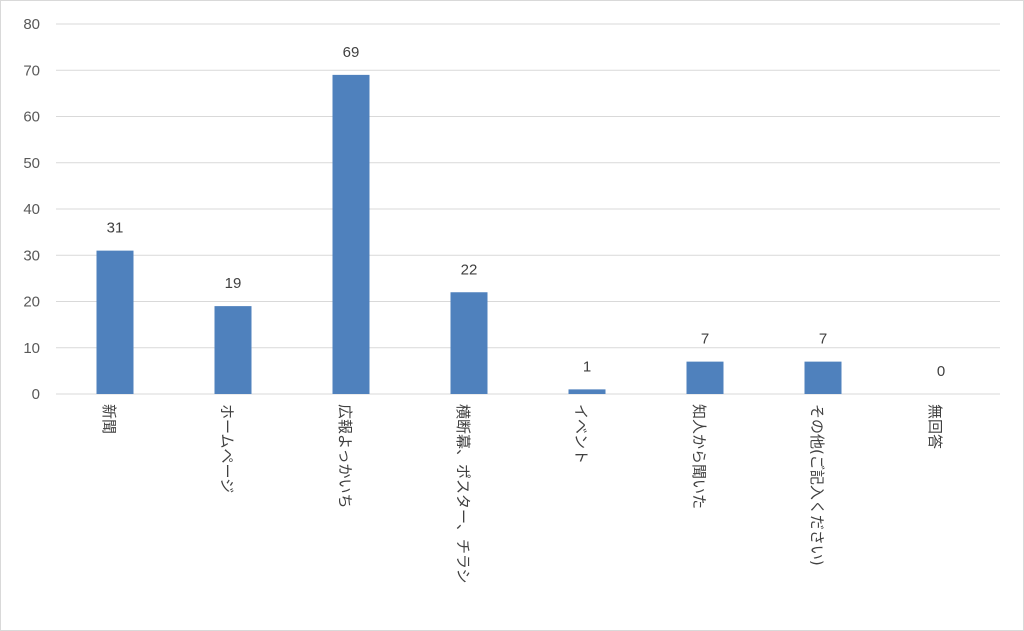 This screenshot has width=1024, height=631. Describe the element at coordinates (31, 255) in the screenshot. I see `y-tick-label: 30` at that location.